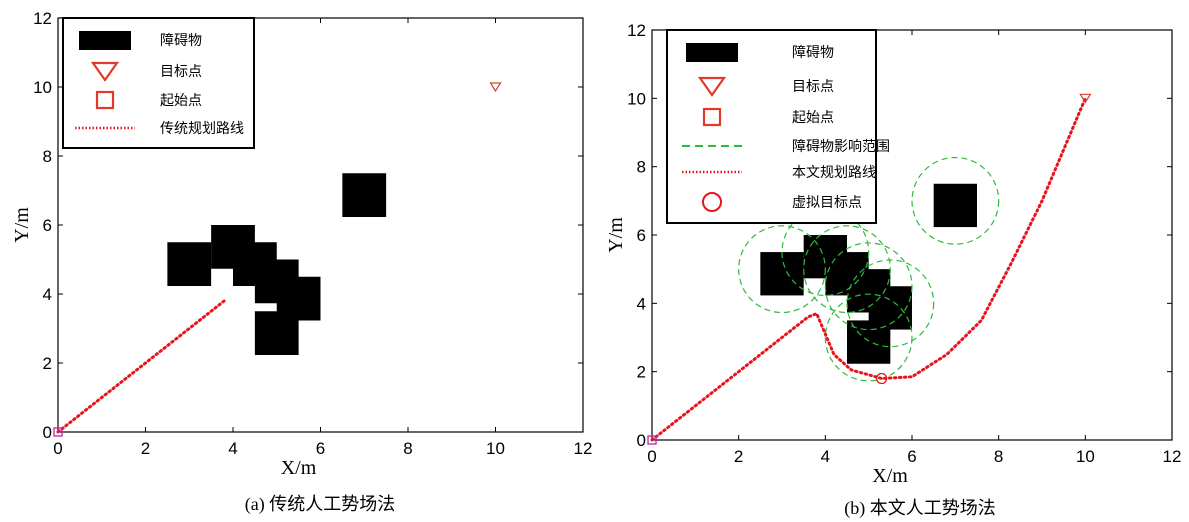  What do you see at coordinates (712, 202) in the screenshot?
I see `legend-virtual-swatch` at bounding box center [712, 202].